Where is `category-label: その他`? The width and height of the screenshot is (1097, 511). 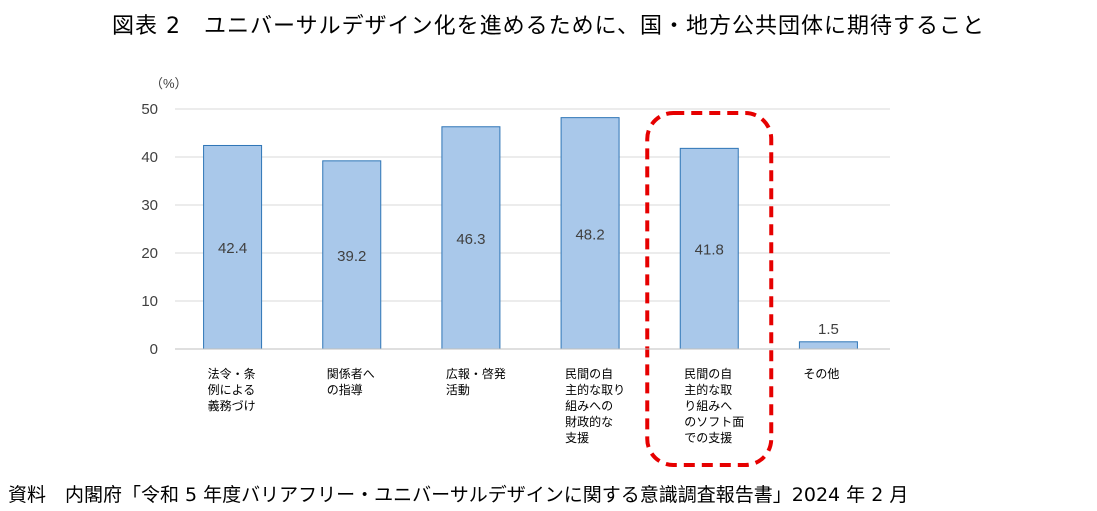
category-label: その他 is located at coordinates (821, 374).